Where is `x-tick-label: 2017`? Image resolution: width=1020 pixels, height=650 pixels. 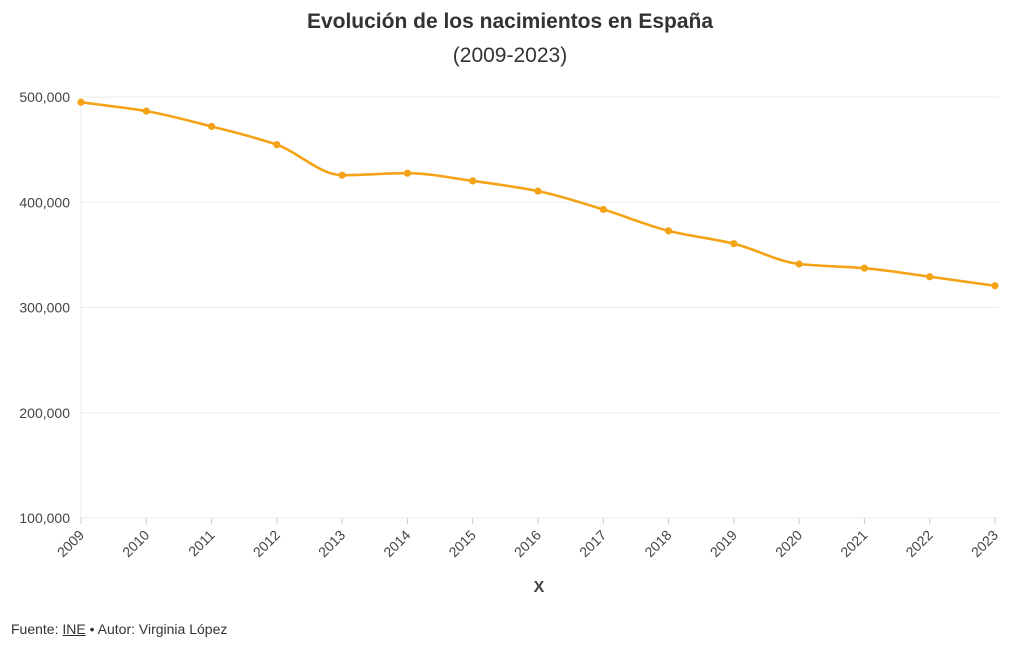
x-tick-label: 2017 is located at coordinates (592, 543).